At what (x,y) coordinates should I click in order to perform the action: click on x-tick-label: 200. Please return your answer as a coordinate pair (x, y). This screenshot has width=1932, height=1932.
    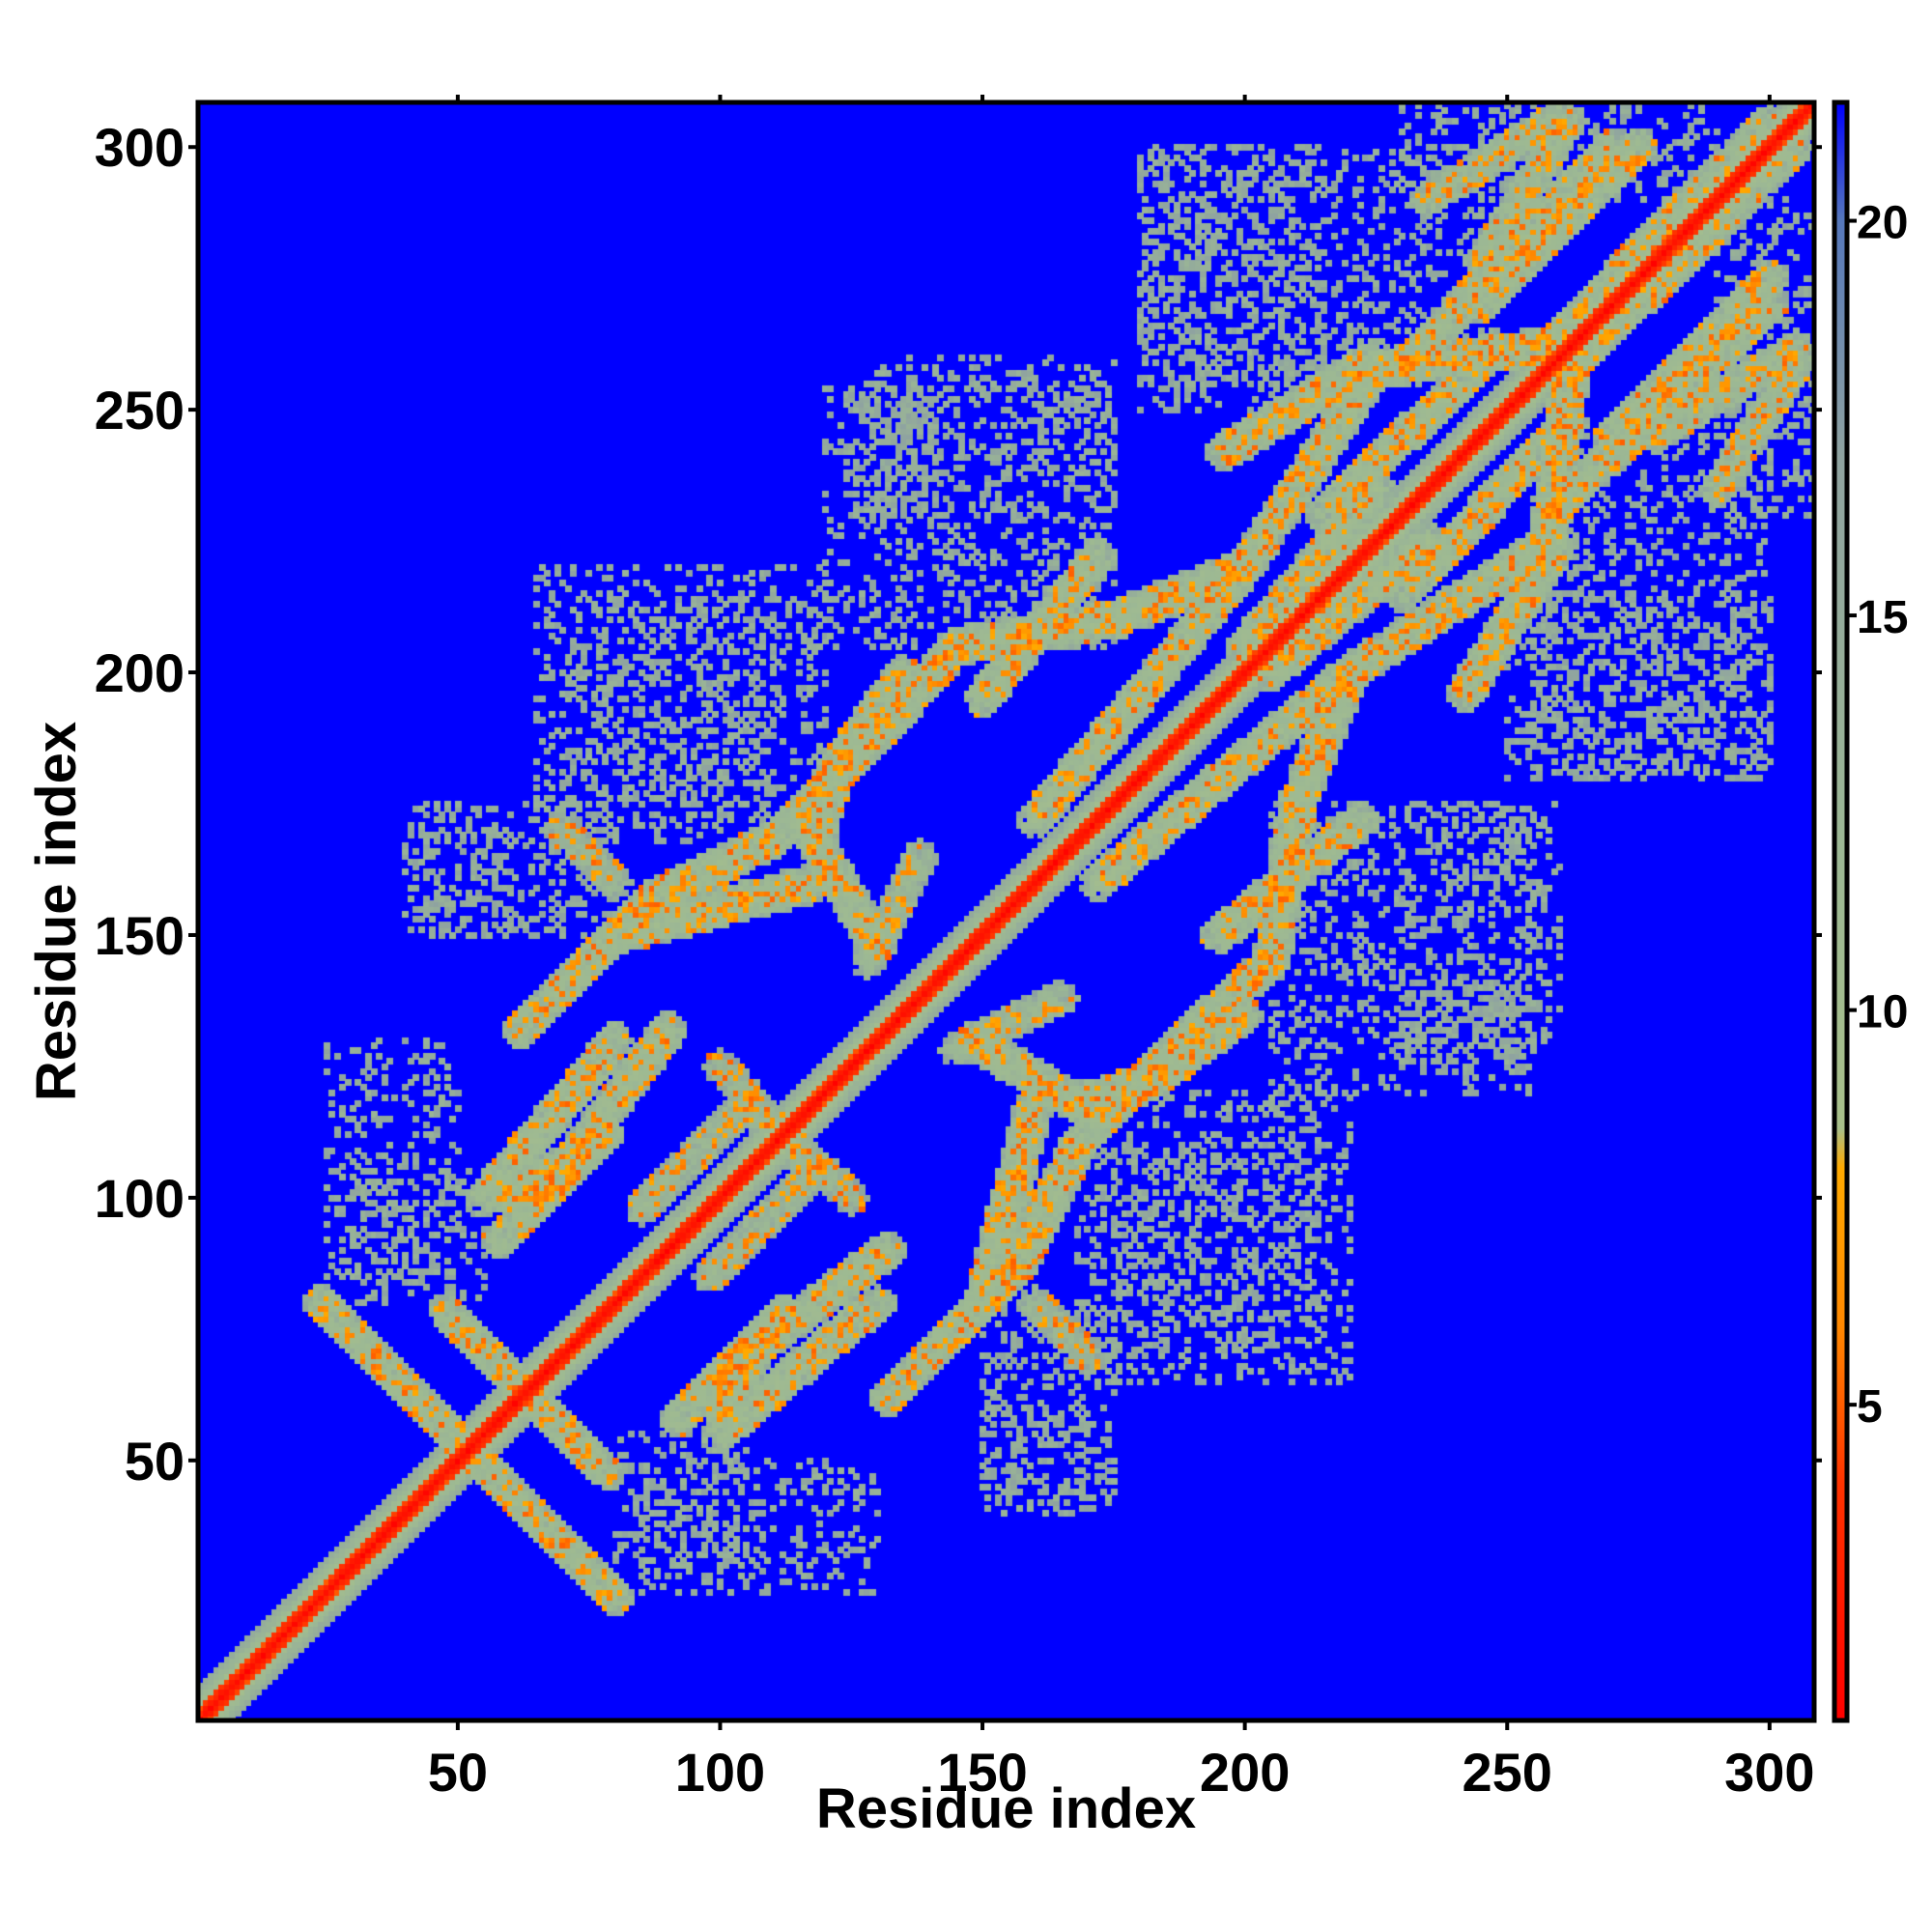
    Looking at the image, I should click on (1245, 1772).